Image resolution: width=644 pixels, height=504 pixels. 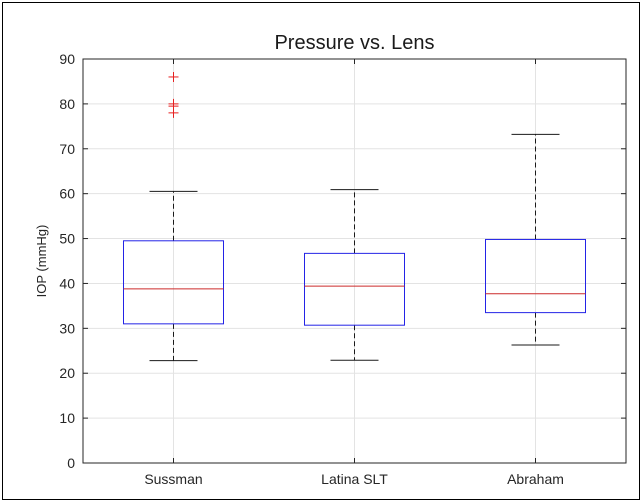 What do you see at coordinates (67, 104) in the screenshot?
I see `y-tick-label: 80` at bounding box center [67, 104].